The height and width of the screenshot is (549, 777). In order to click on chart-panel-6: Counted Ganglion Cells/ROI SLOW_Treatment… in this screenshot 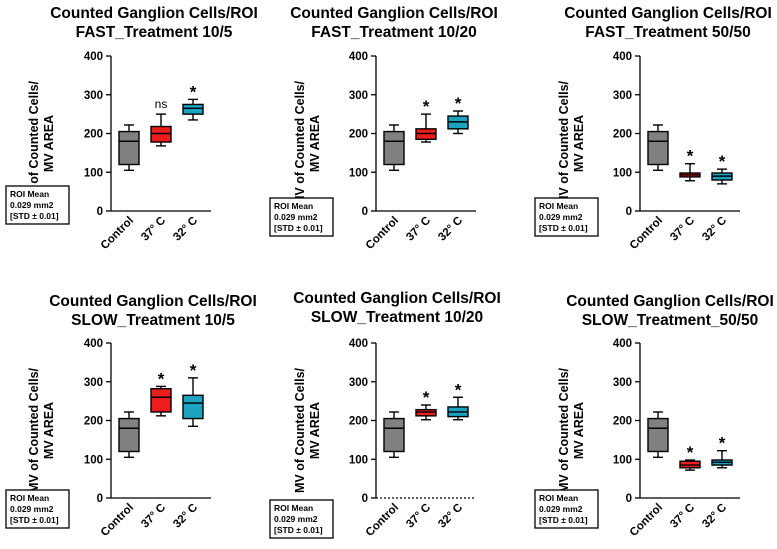, I will do `click(654, 416)`.